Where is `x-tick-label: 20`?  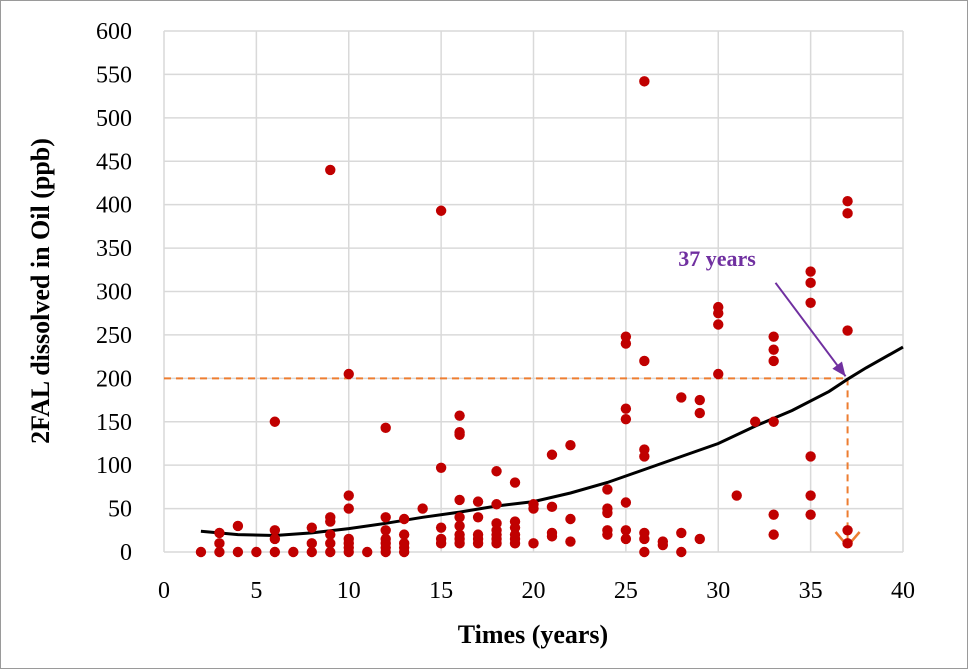 x-tick-label: 20 is located at coordinates (534, 591).